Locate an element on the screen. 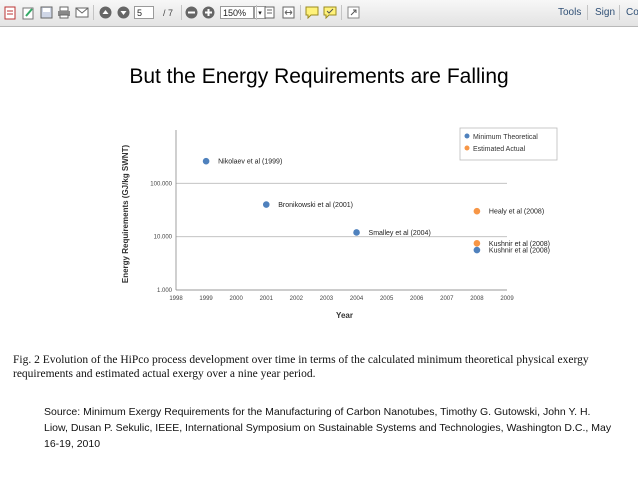  sign-link: Sign is located at coordinates (605, 12).